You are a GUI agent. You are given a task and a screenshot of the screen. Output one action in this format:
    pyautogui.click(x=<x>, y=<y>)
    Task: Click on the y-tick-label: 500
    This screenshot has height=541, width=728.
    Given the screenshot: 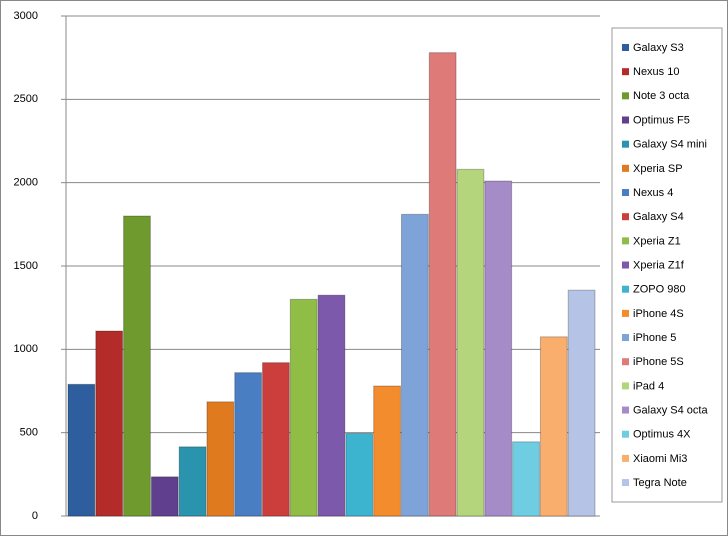 What is the action you would take?
    pyautogui.click(x=29, y=433)
    